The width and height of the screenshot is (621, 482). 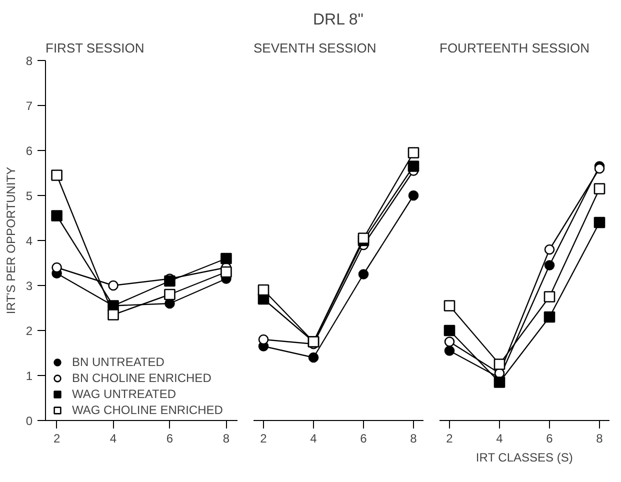 I want to click on legend-label: WAG UNTREATED, so click(x=124, y=394).